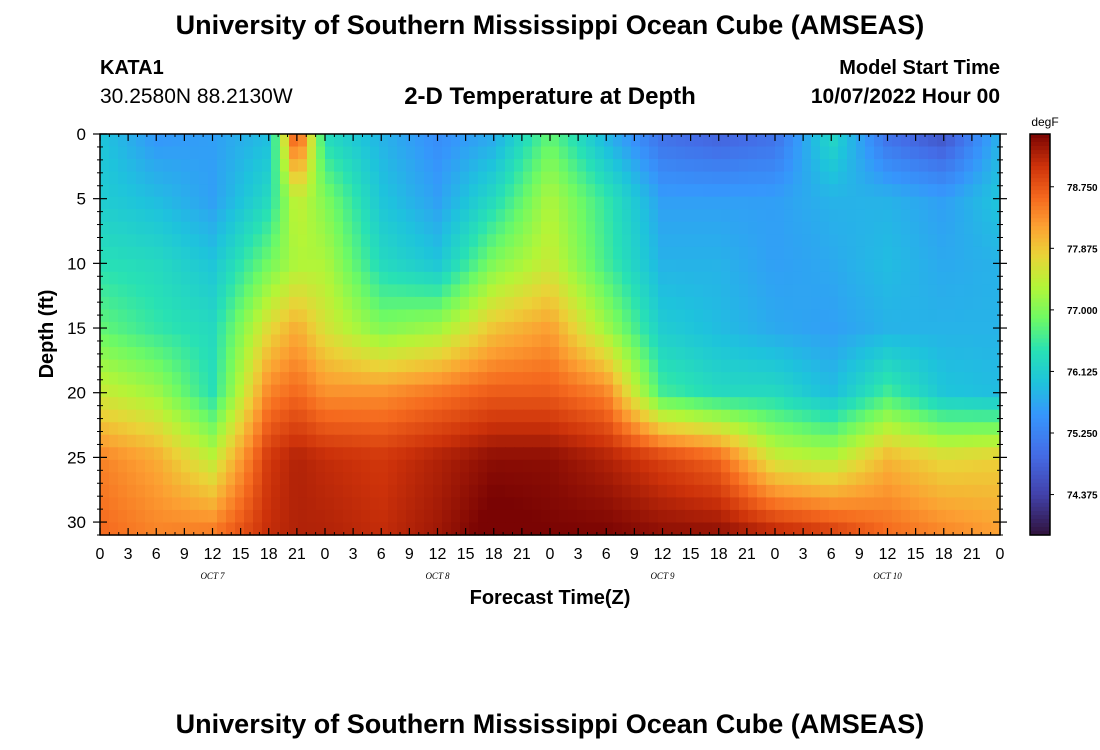  What do you see at coordinates (76, 393) in the screenshot?
I see `y-tick-label: 20` at bounding box center [76, 393].